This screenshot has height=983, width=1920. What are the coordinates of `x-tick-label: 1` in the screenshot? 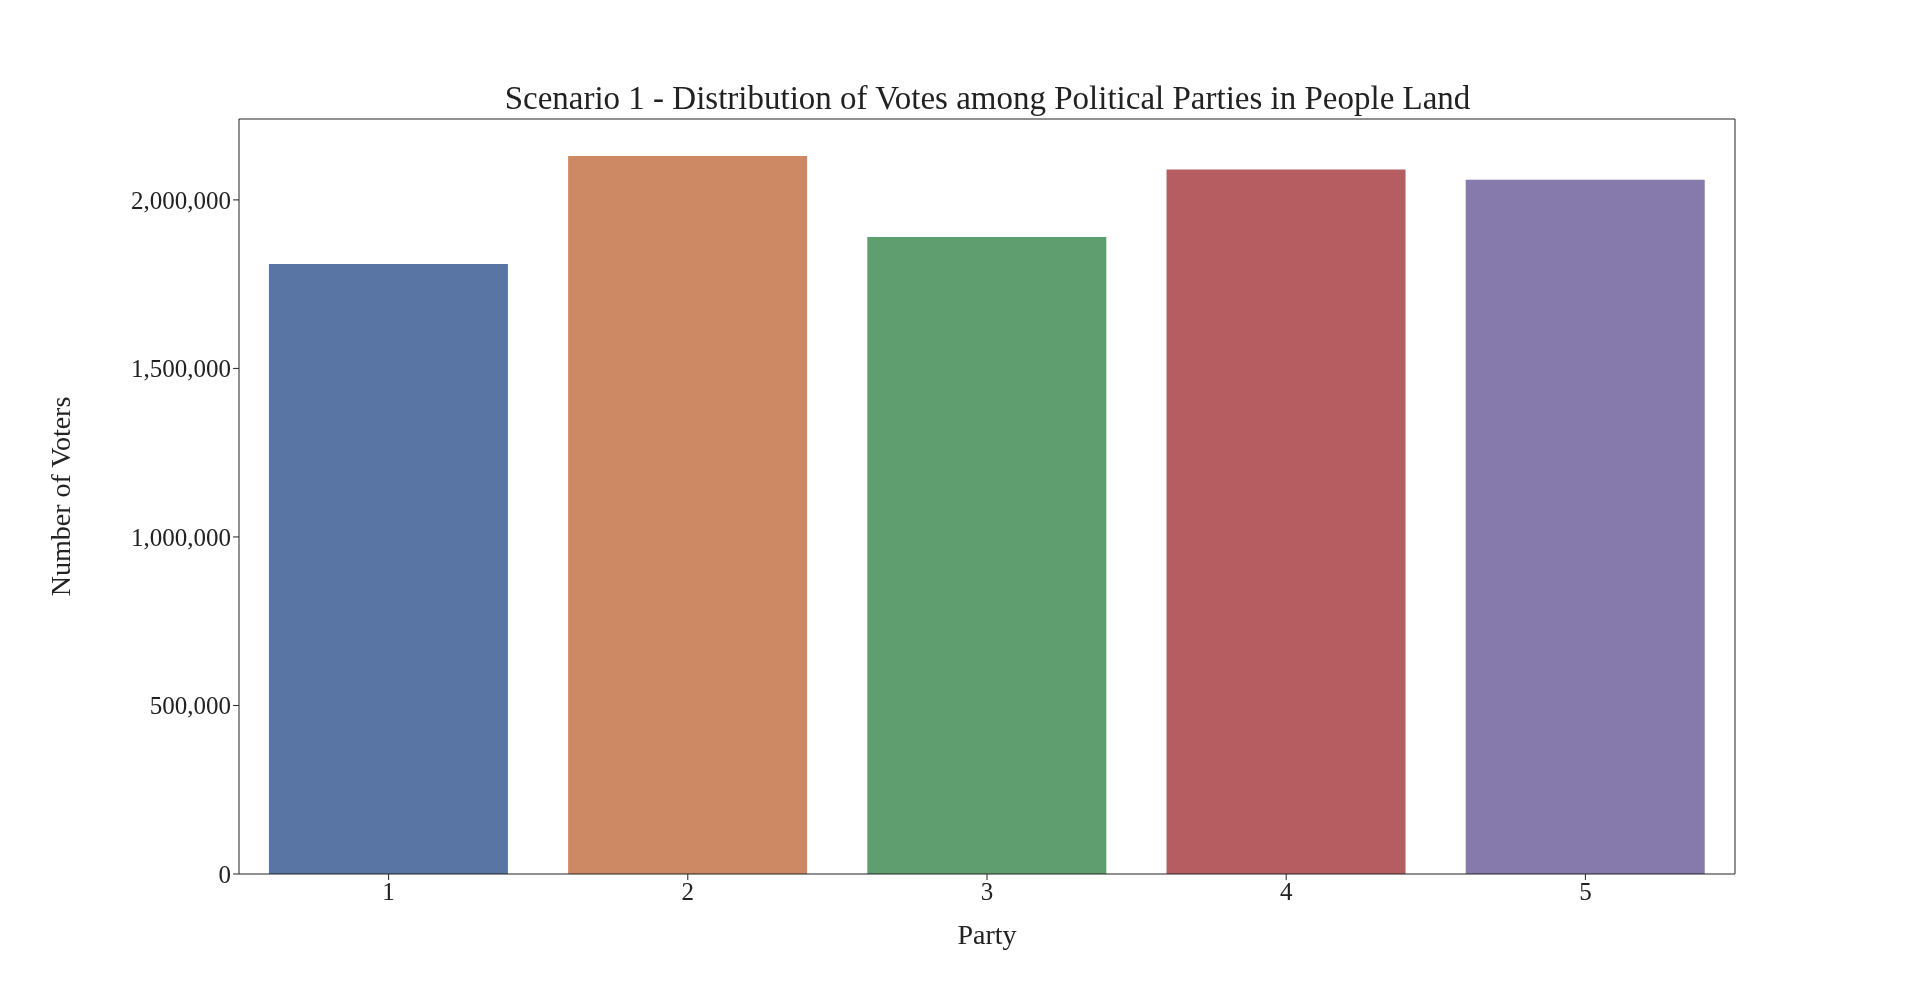 It's located at (388, 891).